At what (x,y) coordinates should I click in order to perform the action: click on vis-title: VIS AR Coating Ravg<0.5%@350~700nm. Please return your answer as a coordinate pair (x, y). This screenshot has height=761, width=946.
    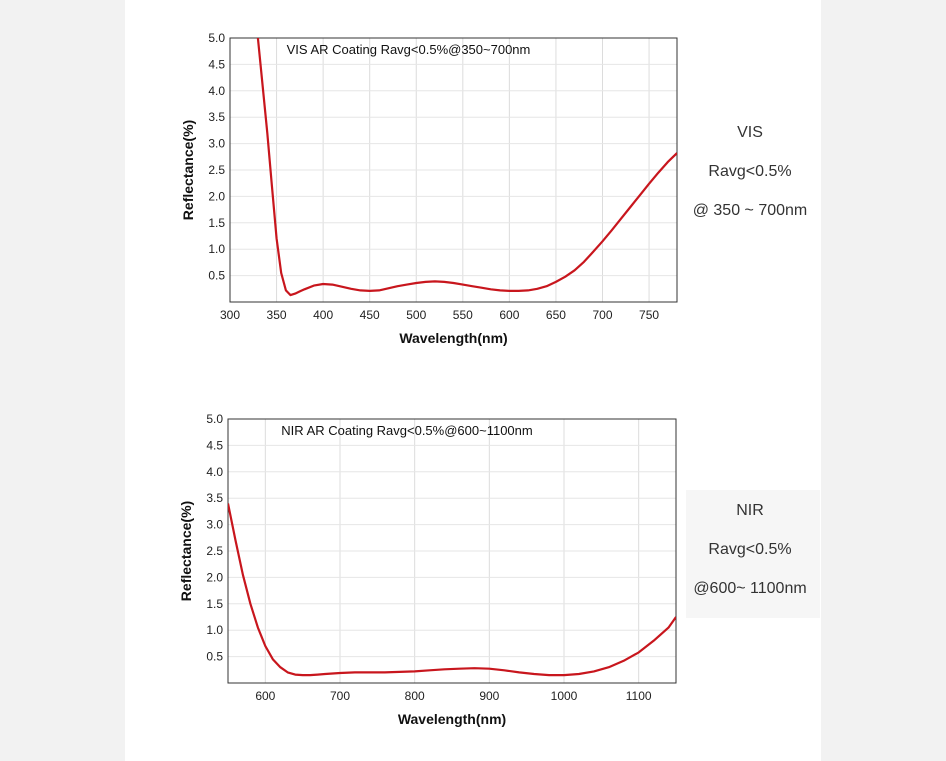
    Looking at the image, I should click on (409, 49).